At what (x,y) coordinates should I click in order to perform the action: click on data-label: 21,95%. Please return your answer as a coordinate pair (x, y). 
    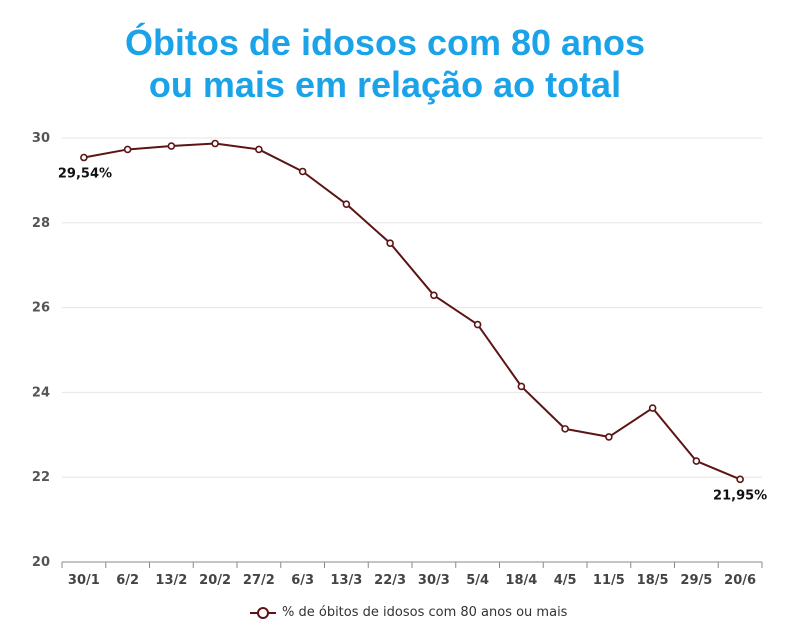
    Looking at the image, I should click on (740, 495).